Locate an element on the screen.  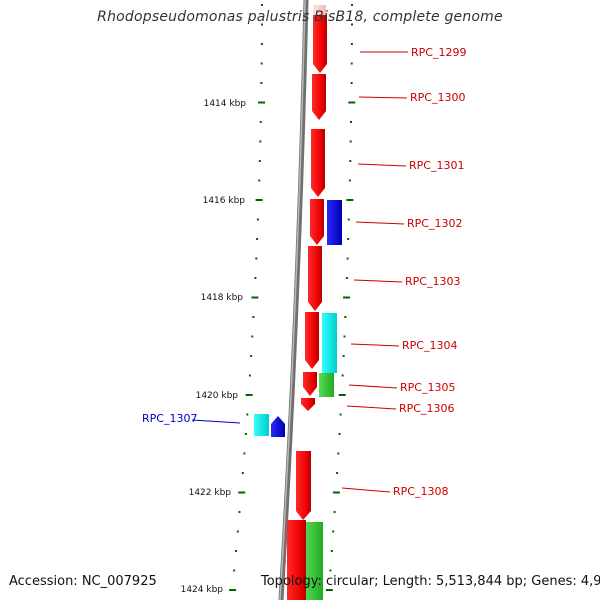
gene-label-rpc-1305: RPC_1305 is located at coordinates (427, 387).